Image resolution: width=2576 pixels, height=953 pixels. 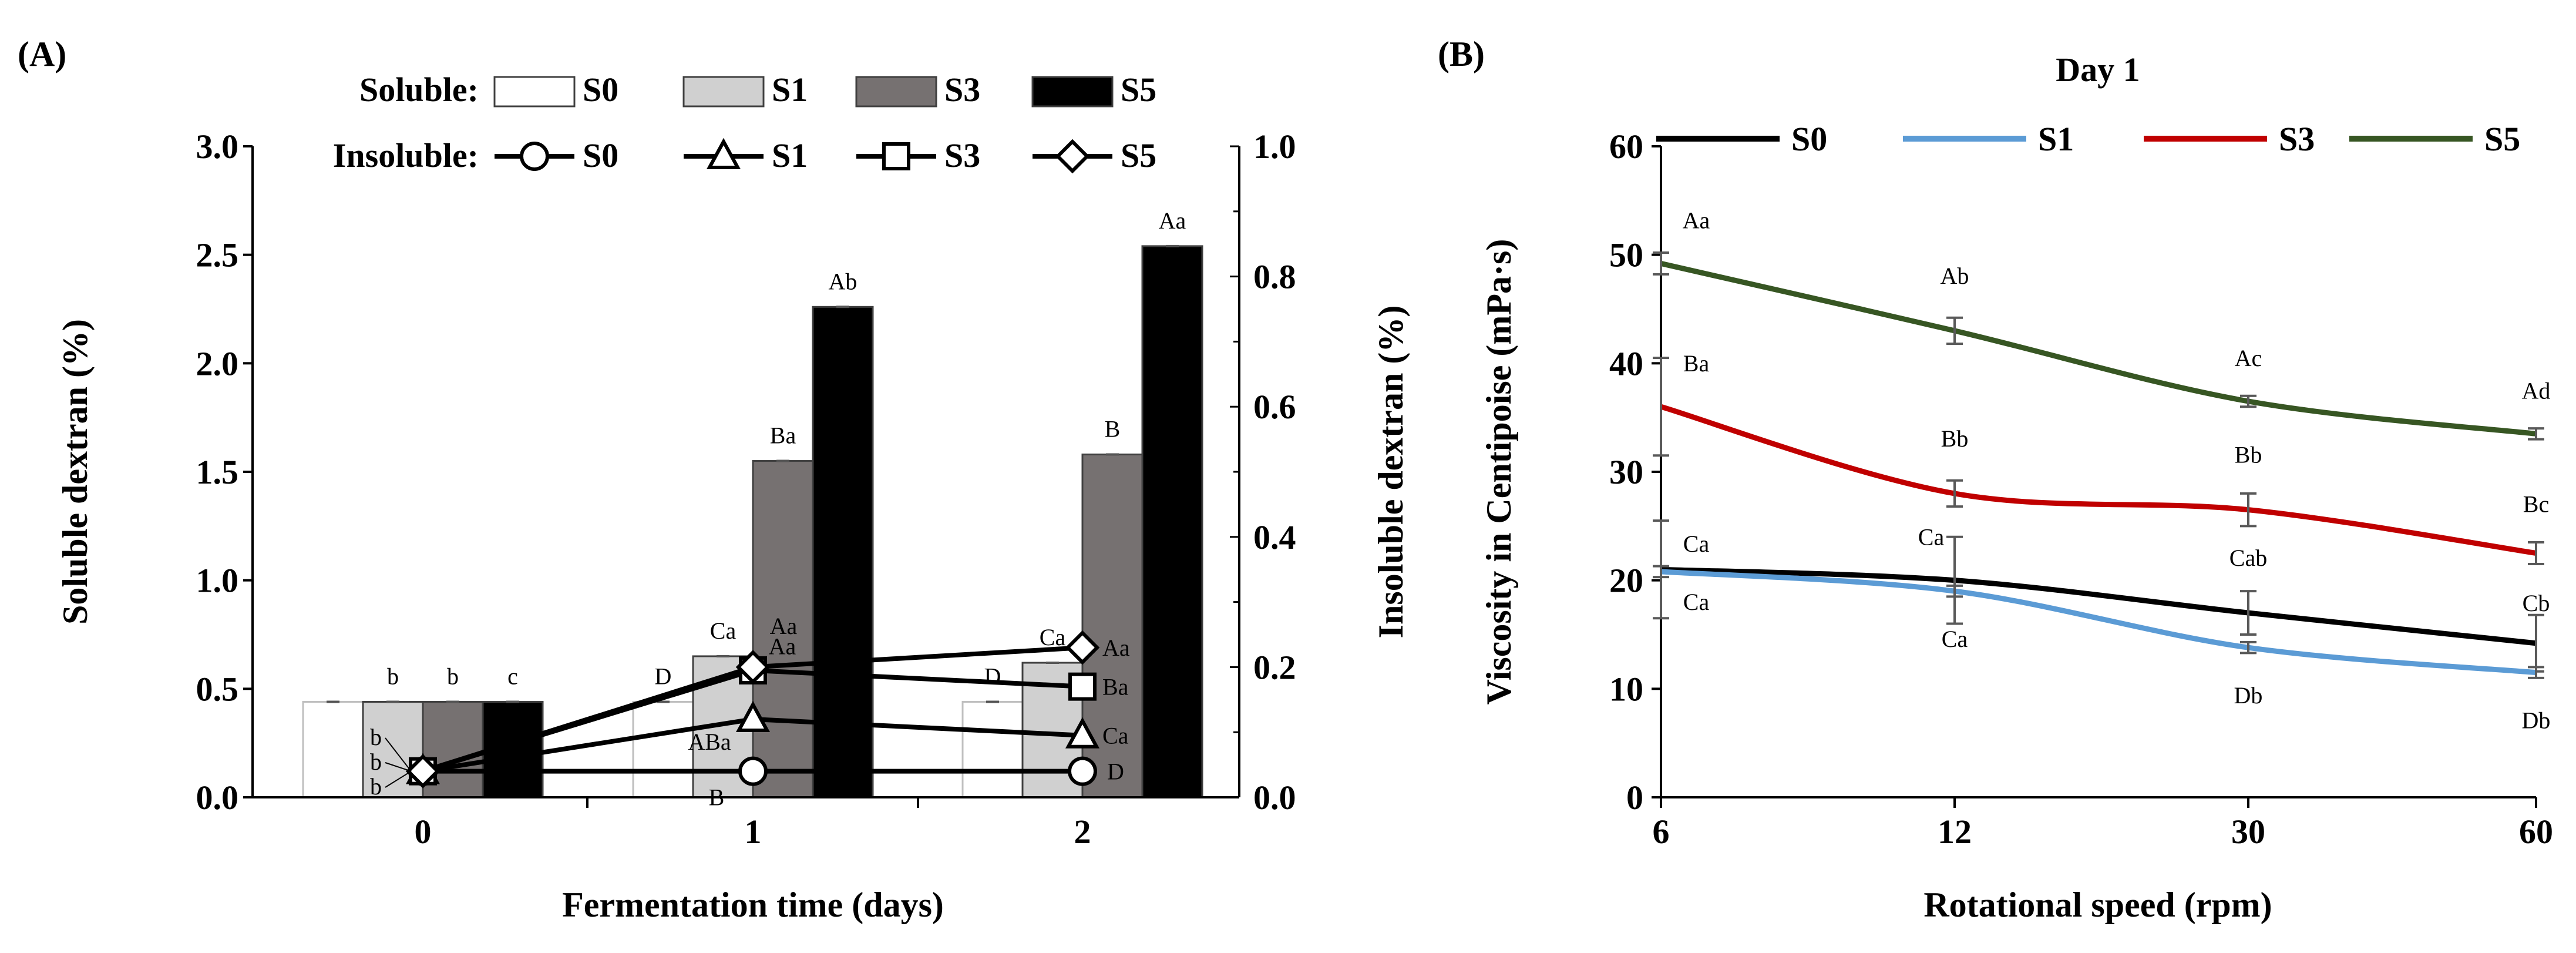 What do you see at coordinates (2098, 349) in the screenshot?
I see `series-s5` at bounding box center [2098, 349].